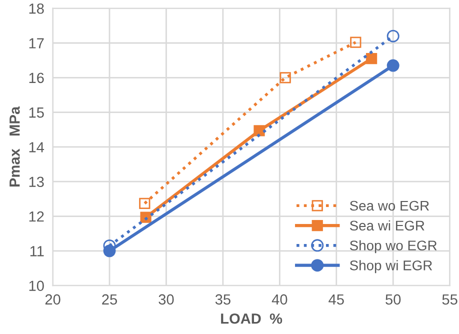 The height and width of the screenshot is (334, 459). Describe the element at coordinates (36, 285) in the screenshot. I see `y-tick-label: 10` at that location.